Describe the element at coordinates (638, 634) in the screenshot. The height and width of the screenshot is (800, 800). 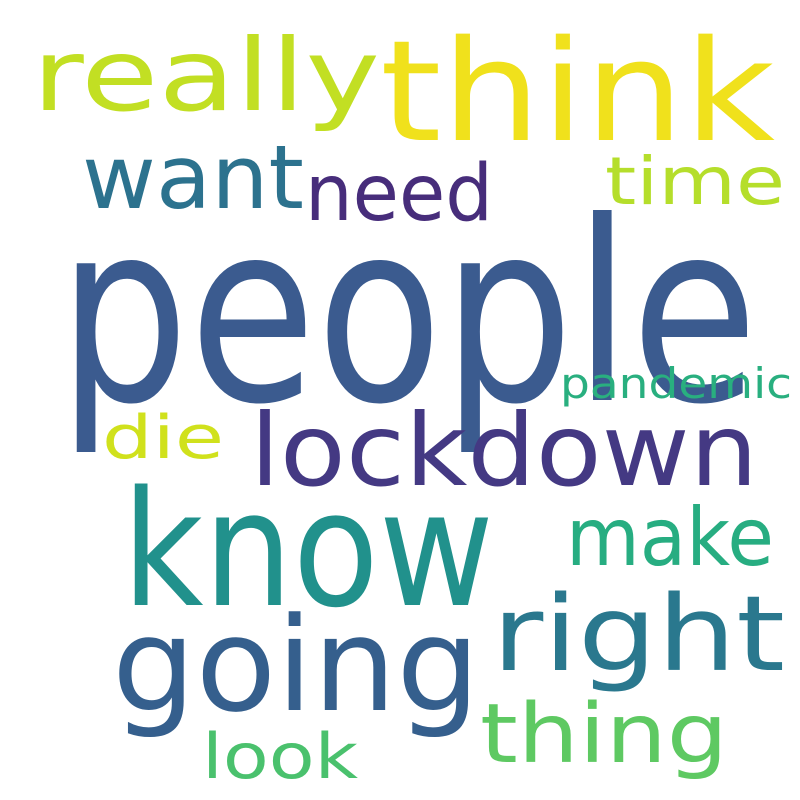
I see `word-right: right` at that location.